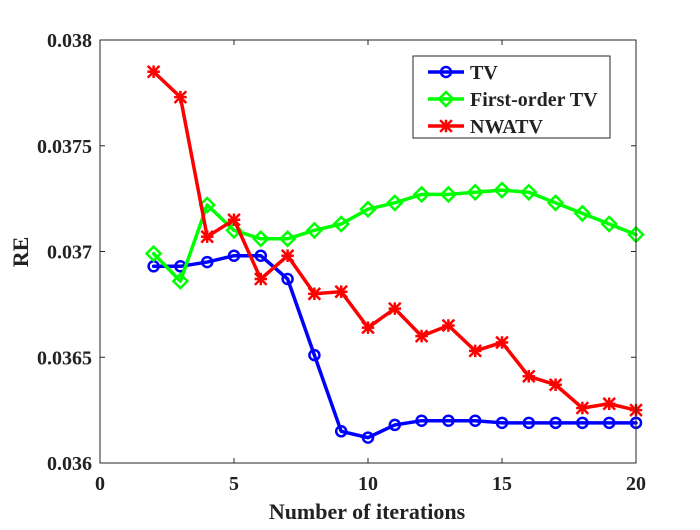  I want to click on x-tick-label: 15, so click(502, 484).